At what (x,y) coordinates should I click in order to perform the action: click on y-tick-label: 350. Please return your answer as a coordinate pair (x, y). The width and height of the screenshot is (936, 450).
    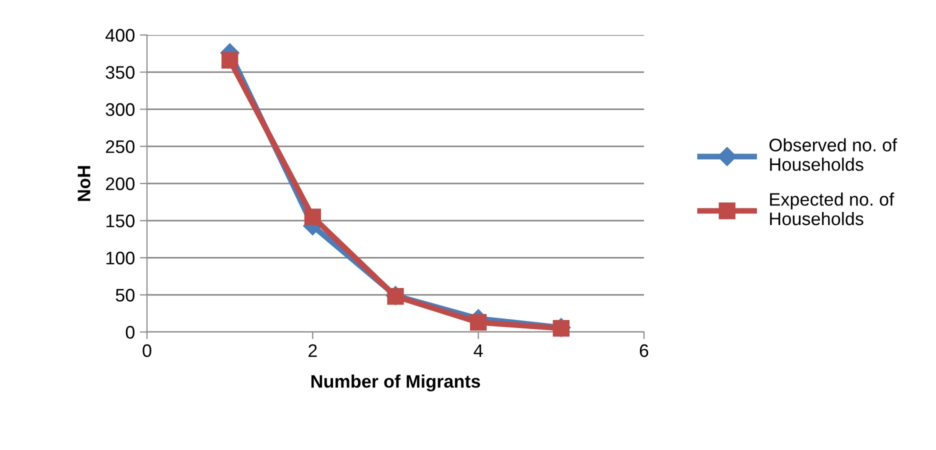
    Looking at the image, I should click on (120, 72).